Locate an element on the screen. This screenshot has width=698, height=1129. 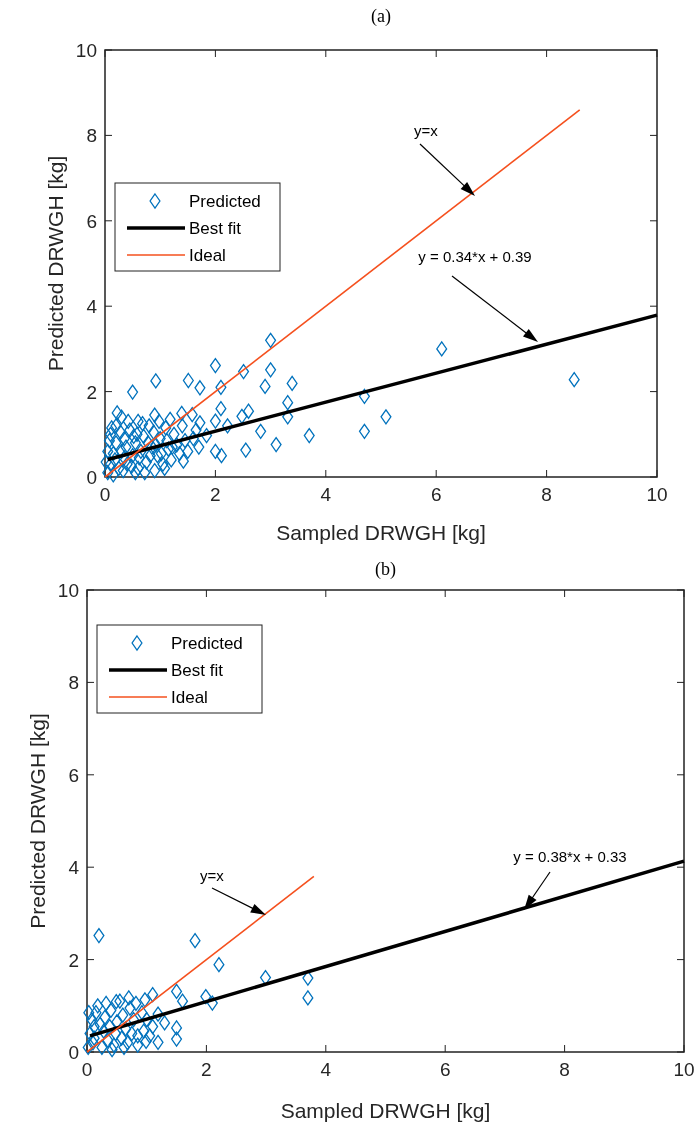
annotation: y = 0.38*x + 0.33 is located at coordinates (570, 856).